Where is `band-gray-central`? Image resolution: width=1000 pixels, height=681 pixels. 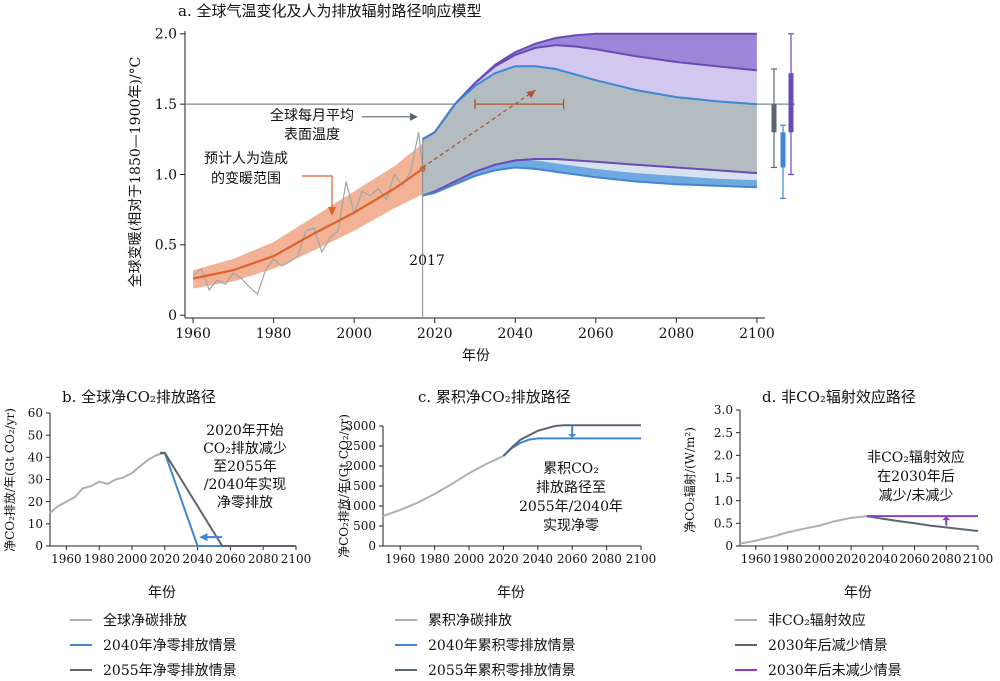 band-gray-central is located at coordinates (589, 131).